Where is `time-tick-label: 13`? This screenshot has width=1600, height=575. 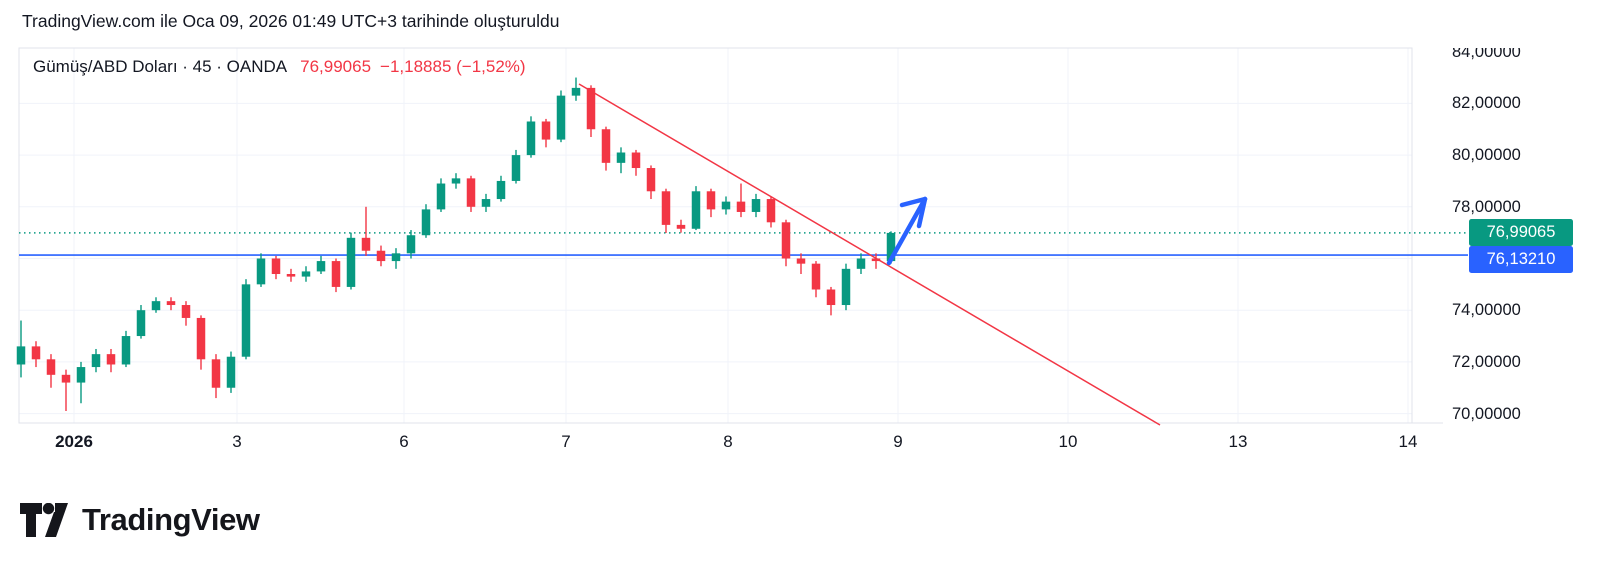 time-tick-label: 13 is located at coordinates (1238, 441).